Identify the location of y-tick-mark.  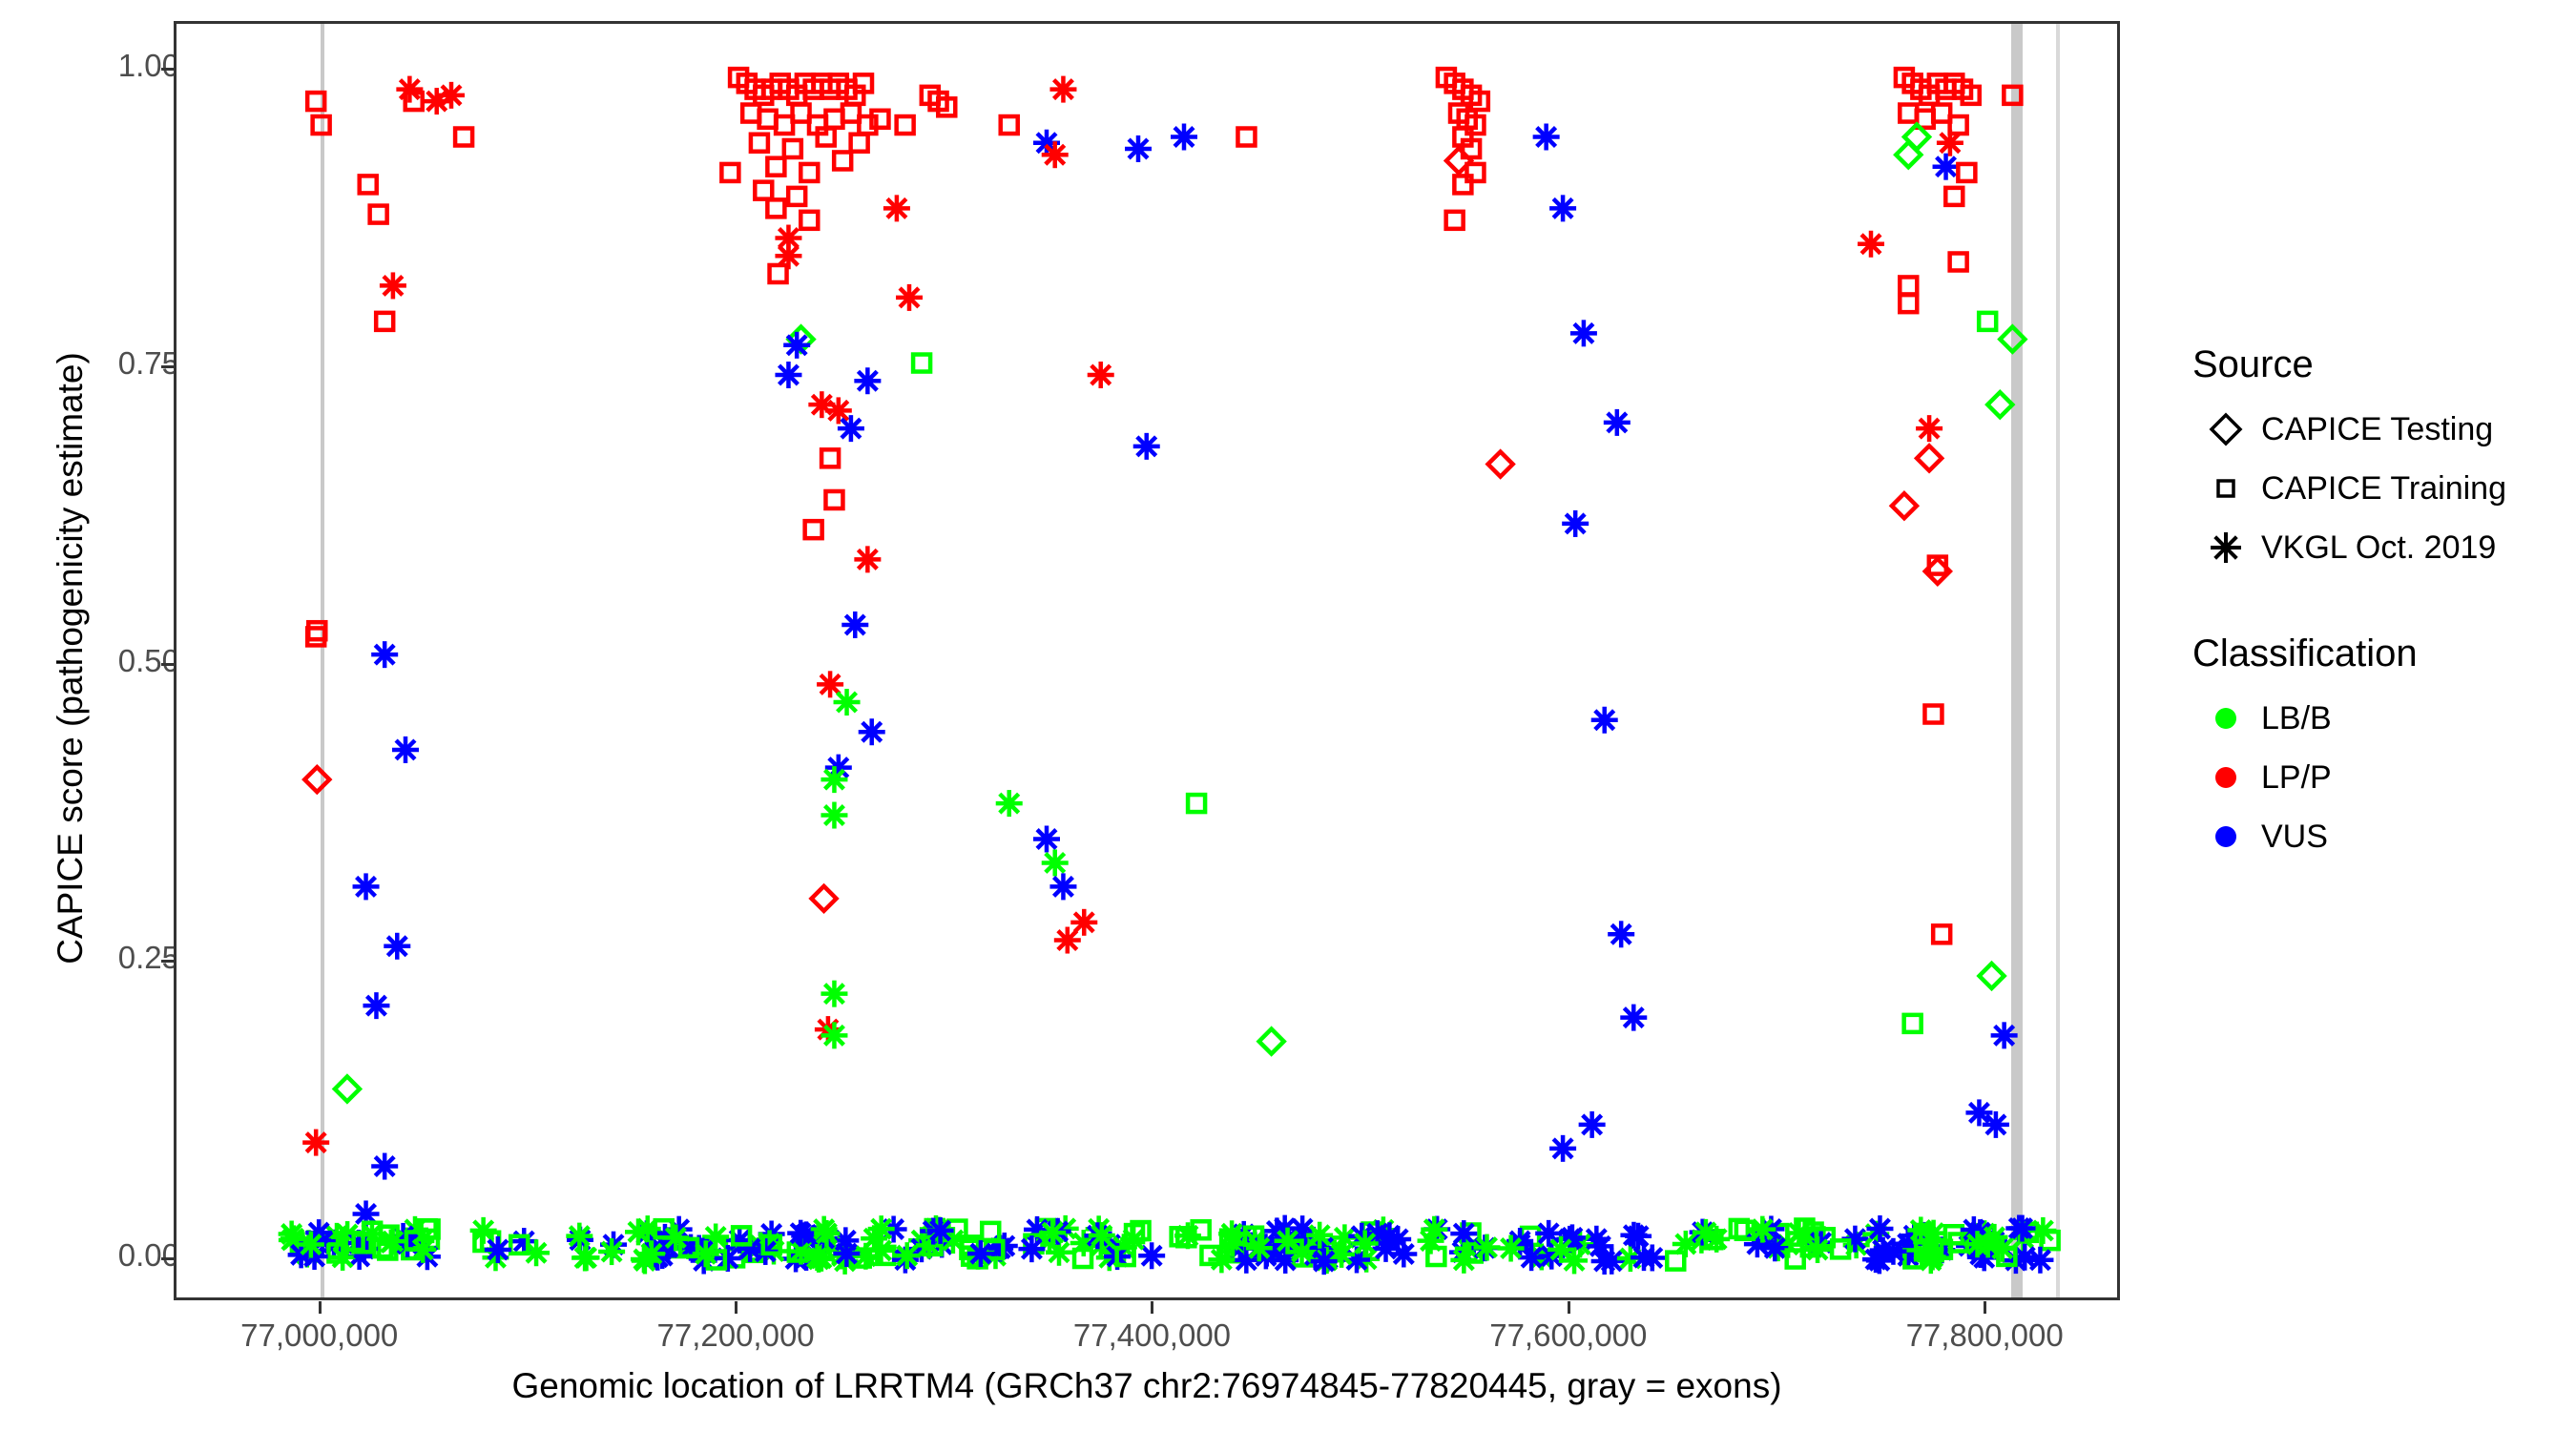
(167, 1259).